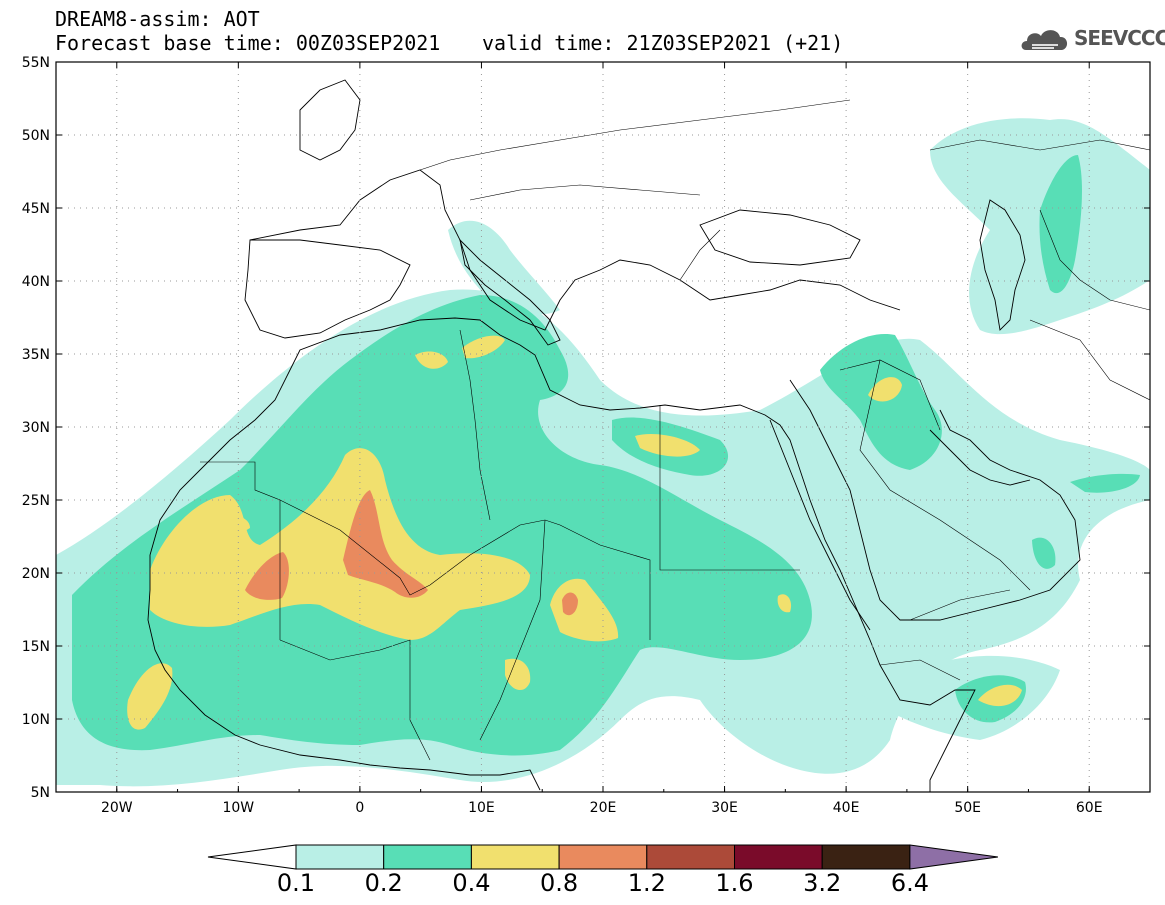 This screenshot has height=905, width=1165. Describe the element at coordinates (967, 808) in the screenshot. I see `lon-tick-label: 50E` at that location.